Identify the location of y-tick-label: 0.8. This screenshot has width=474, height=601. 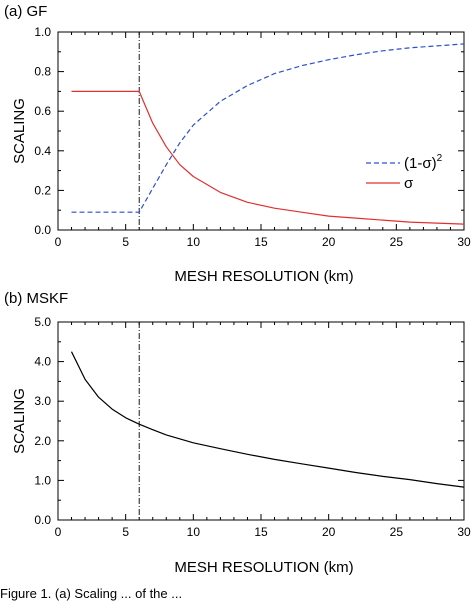
(42, 72).